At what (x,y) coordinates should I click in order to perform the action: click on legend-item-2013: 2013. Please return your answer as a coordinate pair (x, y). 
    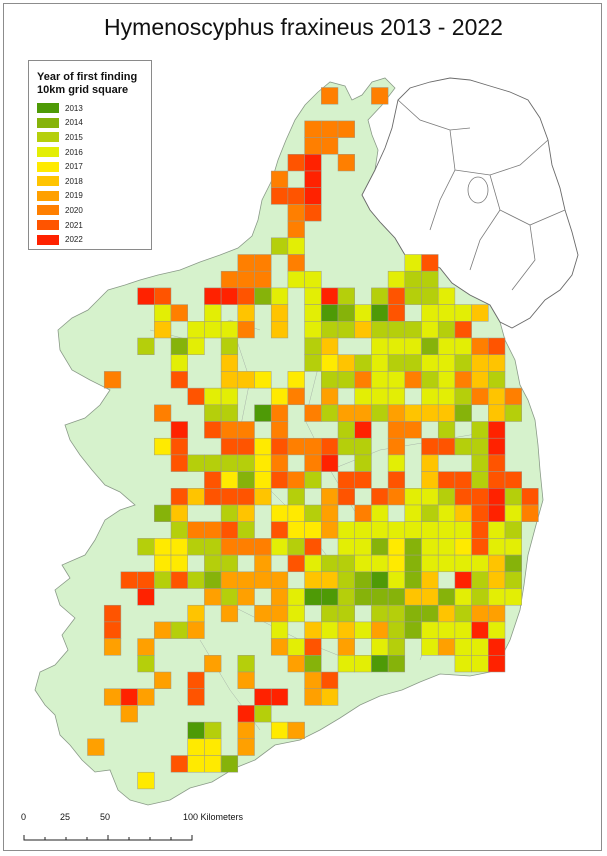
    Looking at the image, I should click on (94, 108).